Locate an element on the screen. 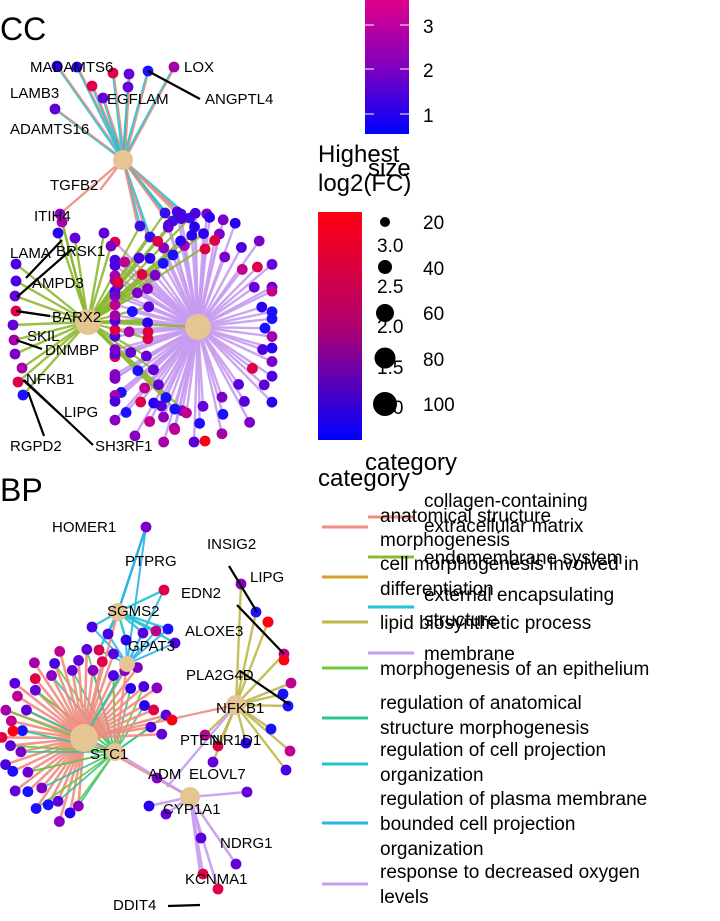  category-key-label: anatomical structure is located at coordinates (465, 516).